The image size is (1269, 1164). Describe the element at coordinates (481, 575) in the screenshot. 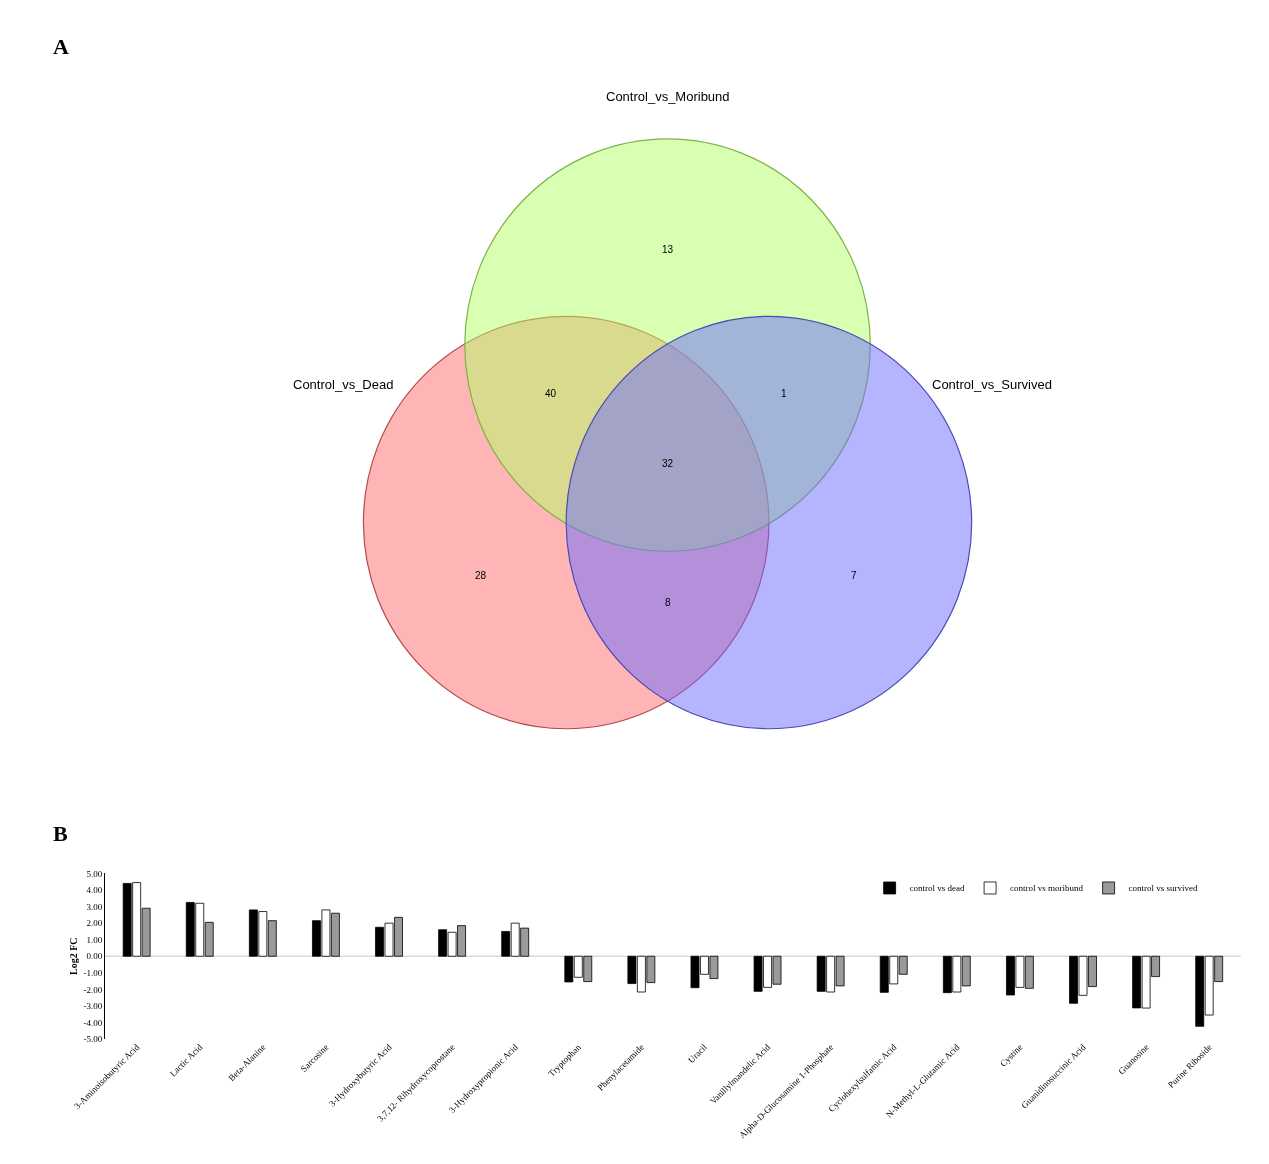

I see `text: 28` at that location.